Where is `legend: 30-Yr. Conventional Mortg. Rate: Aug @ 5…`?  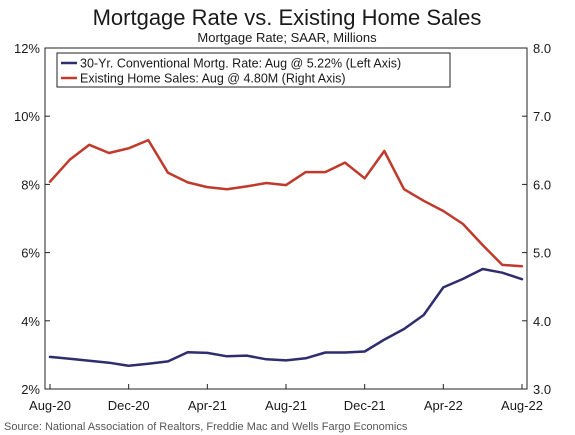
legend: 30-Yr. Conventional Mortg. Rate: Aug @ 5… is located at coordinates (253, 70).